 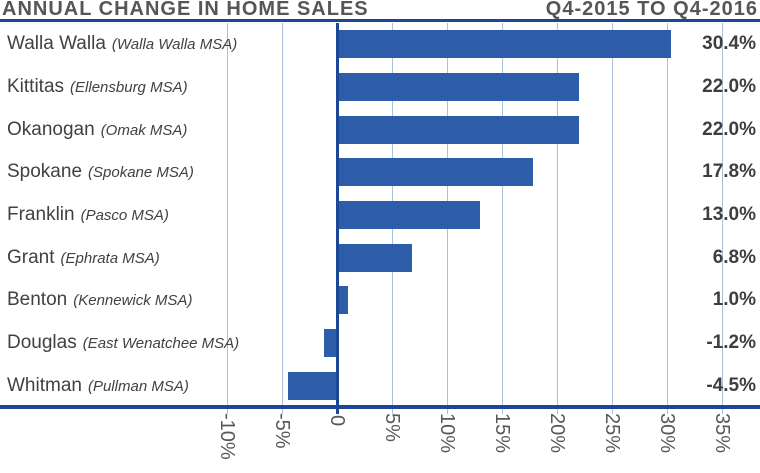 I want to click on county-label: Okanogan (Omak MSA), so click(x=97, y=130).